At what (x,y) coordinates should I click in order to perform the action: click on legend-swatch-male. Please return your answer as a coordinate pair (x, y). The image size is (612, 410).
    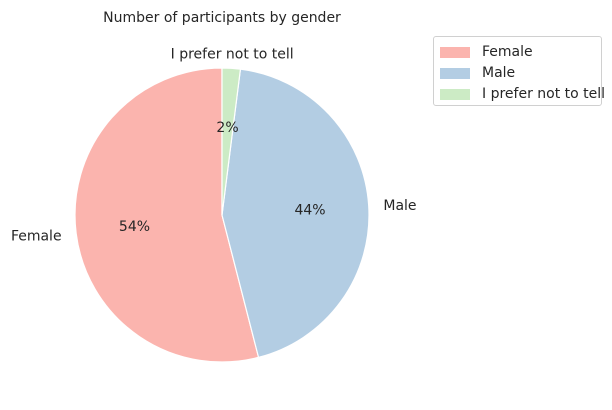
    Looking at the image, I should click on (455, 73).